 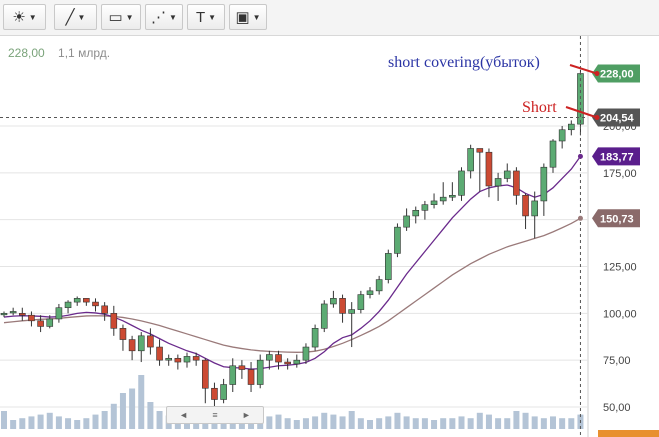 What do you see at coordinates (329, 18) in the screenshot?
I see `chart-toolbar: ☀ ▼ ╱ ▼ ▭ ▼ ⋰ ▼ T ▼ ▣ ▼` at bounding box center [329, 18].